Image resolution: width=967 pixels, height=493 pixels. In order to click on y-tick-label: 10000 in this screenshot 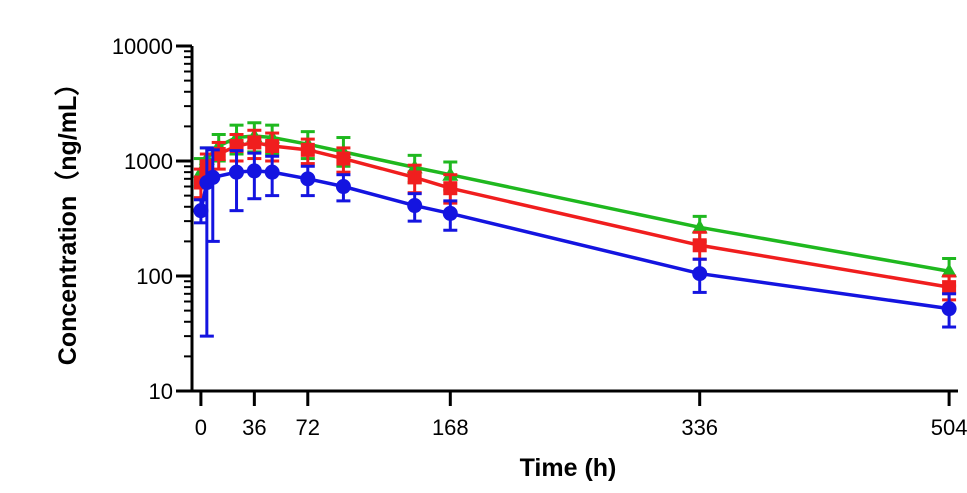, I will do `click(142, 46)`.